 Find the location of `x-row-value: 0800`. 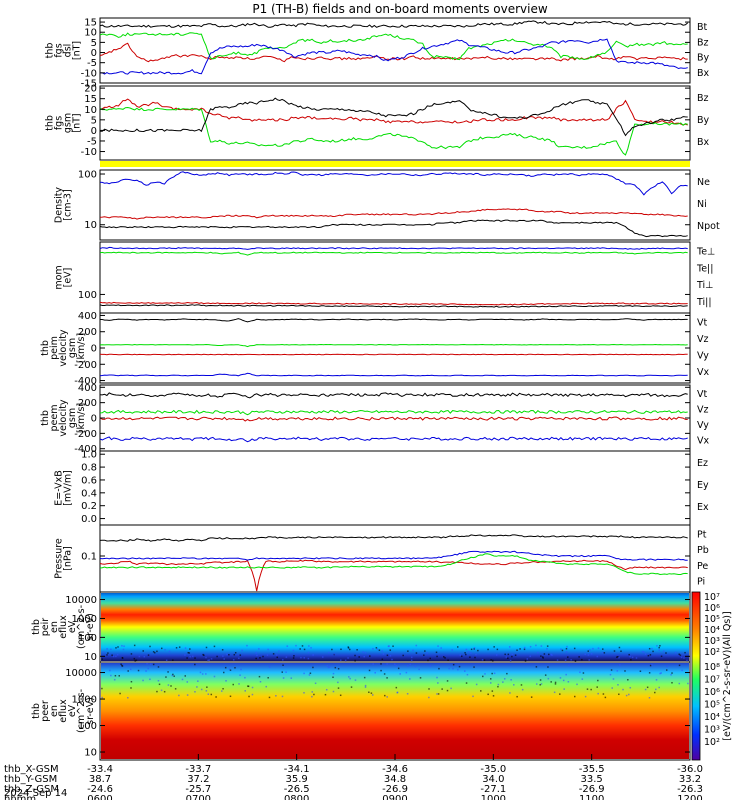

x-row-value: 0800 is located at coordinates (296, 797).